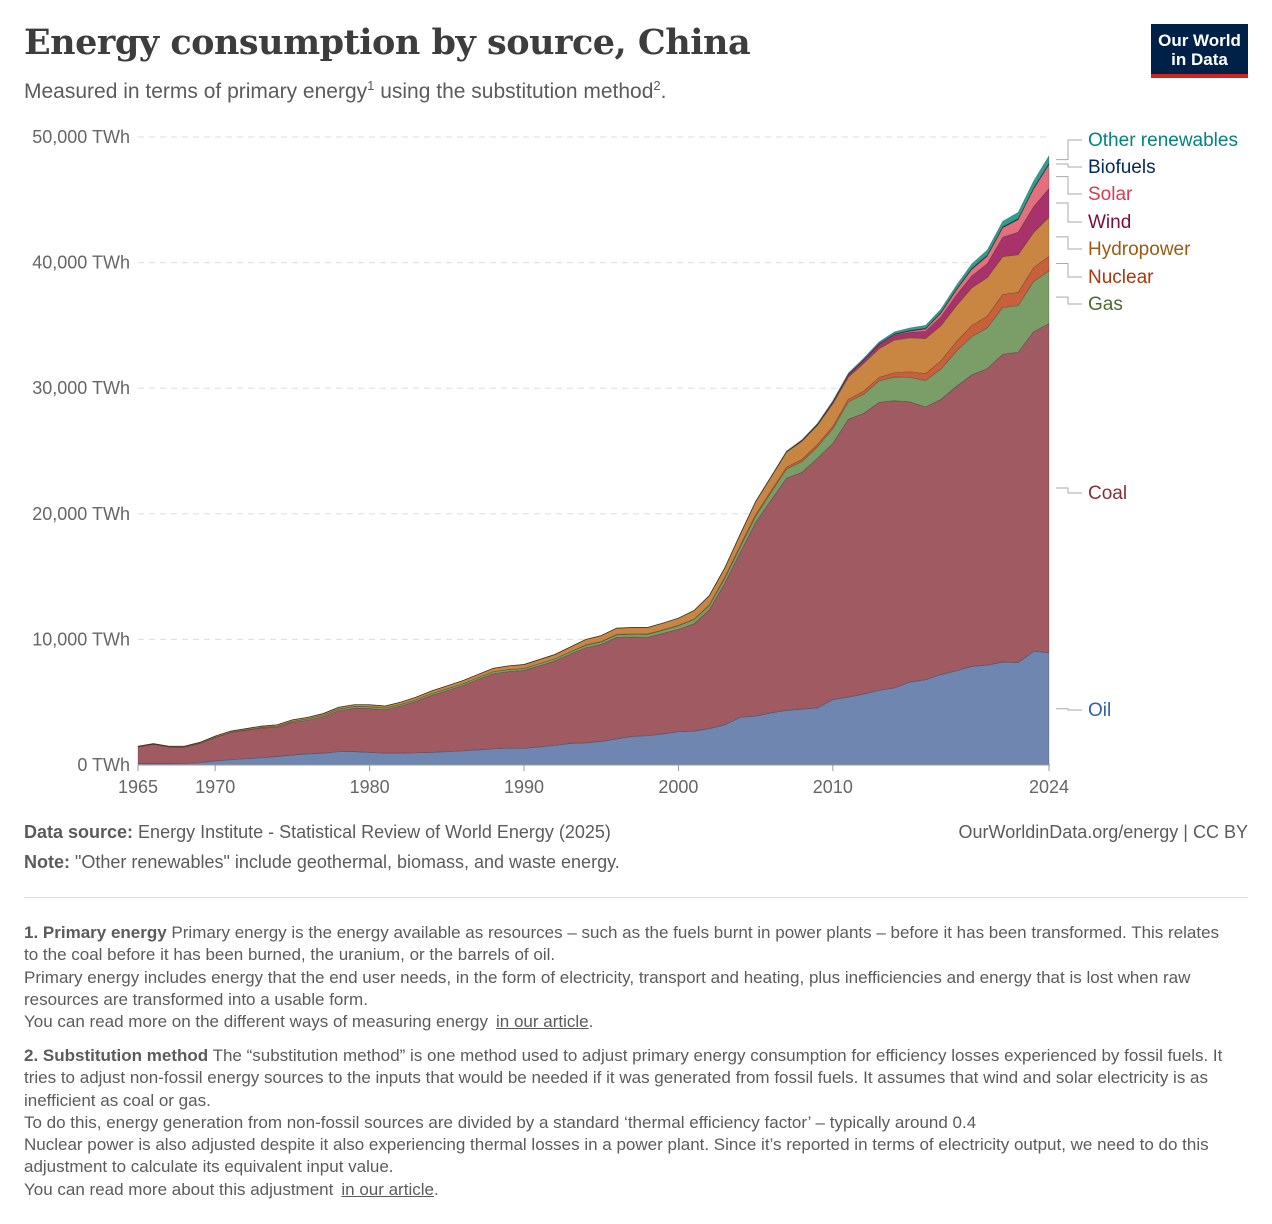  I want to click on subtitle-text: ., so click(663, 91).